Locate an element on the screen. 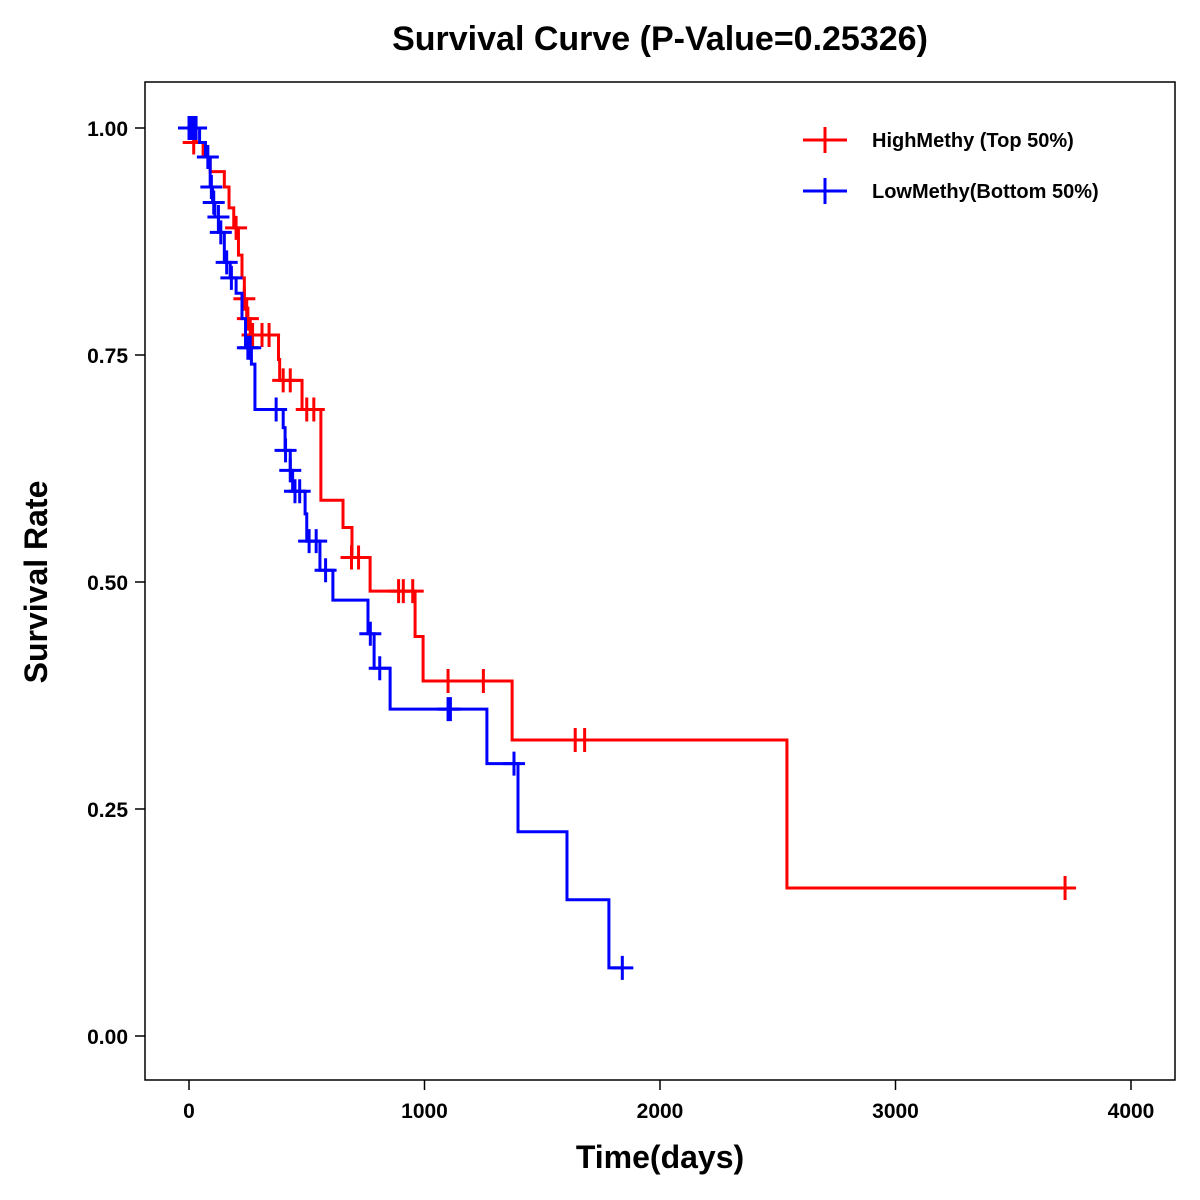  x-axis-label: Time(days) is located at coordinates (660, 1157).